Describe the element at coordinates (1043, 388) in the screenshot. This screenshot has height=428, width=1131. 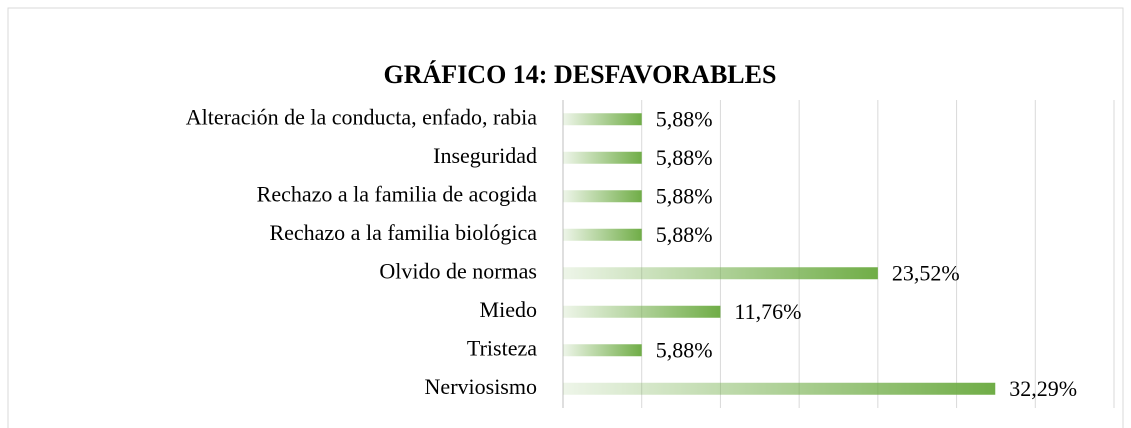
I see `data-label: 32,29%` at that location.